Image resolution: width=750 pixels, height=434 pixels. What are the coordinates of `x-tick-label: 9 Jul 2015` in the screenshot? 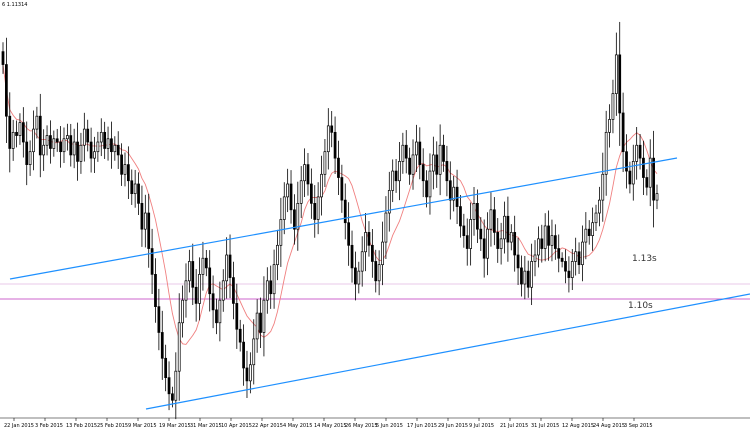 It's located at (481, 426).